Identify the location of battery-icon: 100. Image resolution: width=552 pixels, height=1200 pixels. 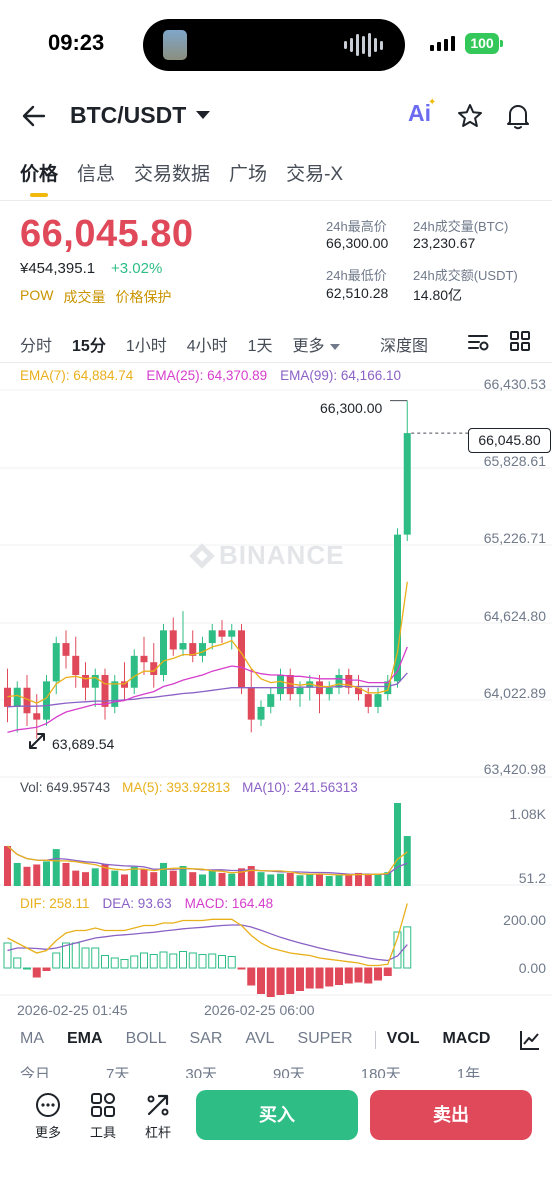
(482, 43).